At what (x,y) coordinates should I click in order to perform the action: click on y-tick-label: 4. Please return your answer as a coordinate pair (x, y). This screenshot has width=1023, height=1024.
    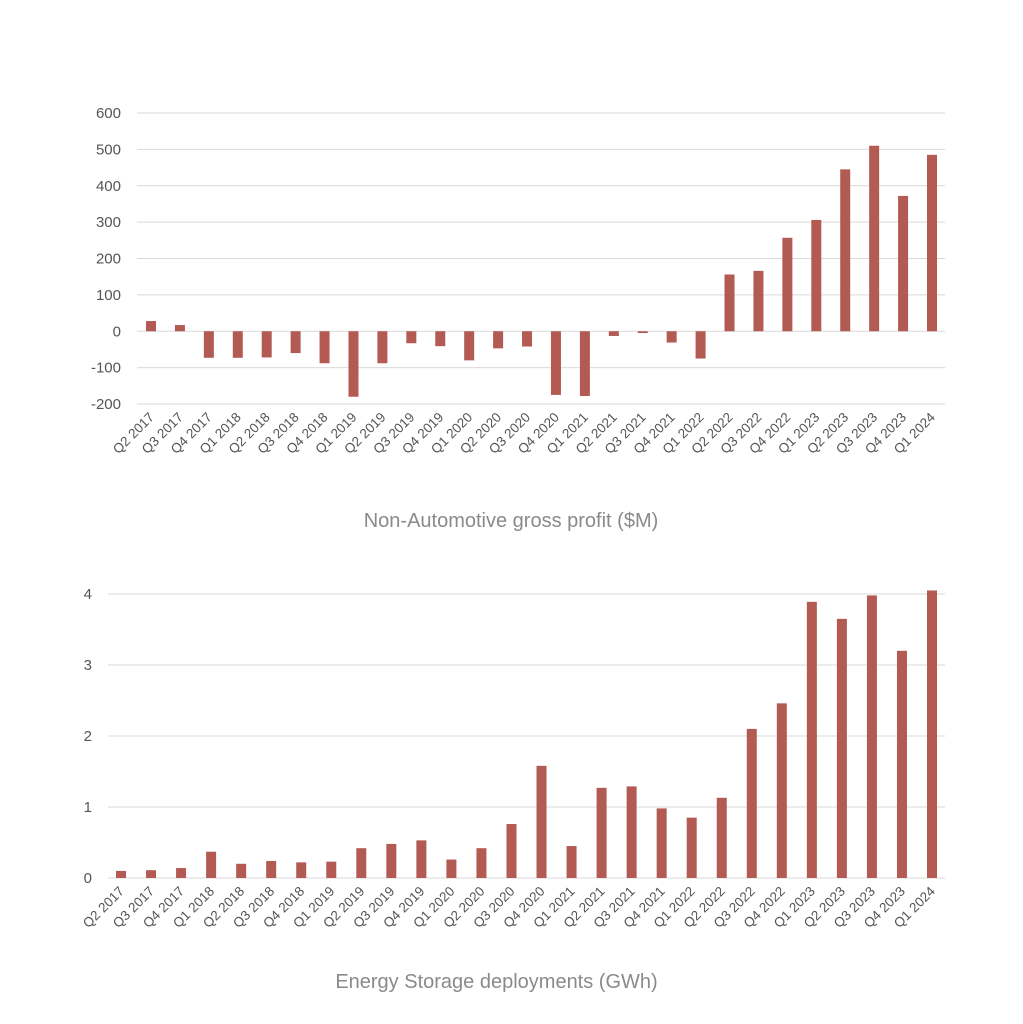
    Looking at the image, I should click on (88, 594).